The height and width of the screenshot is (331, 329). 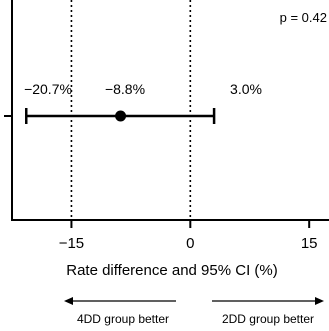 I want to click on p-value-label: p = 0.42, so click(x=303, y=17).